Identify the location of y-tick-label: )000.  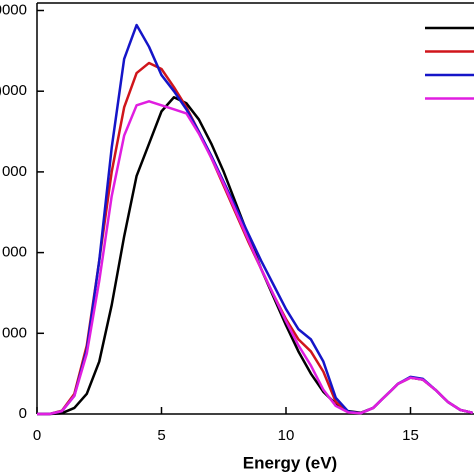
(13, 90).